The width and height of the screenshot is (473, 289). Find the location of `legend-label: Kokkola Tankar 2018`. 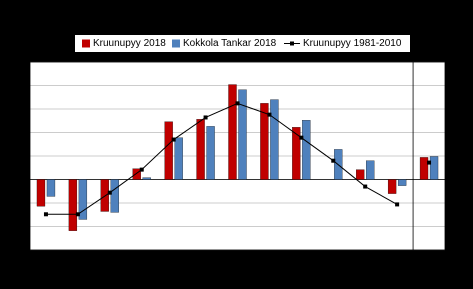

legend-label: Kokkola Tankar 2018 is located at coordinates (230, 43).